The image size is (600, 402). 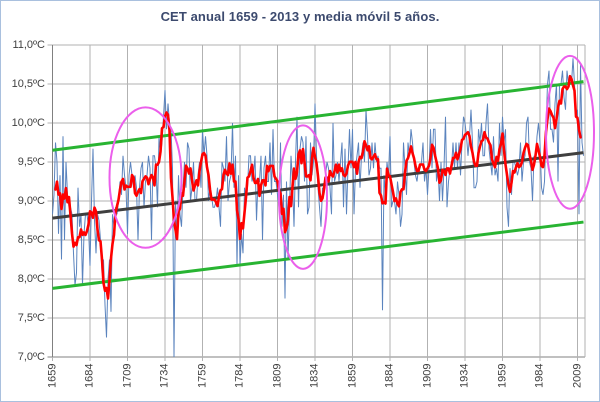 What do you see at coordinates (427, 375) in the screenshot?
I see `x-axis-label: 1909` at bounding box center [427, 375].